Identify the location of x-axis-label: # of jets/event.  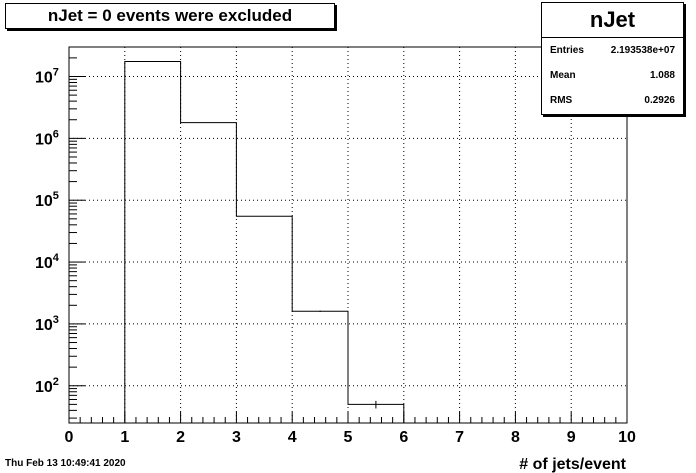
(572, 464).